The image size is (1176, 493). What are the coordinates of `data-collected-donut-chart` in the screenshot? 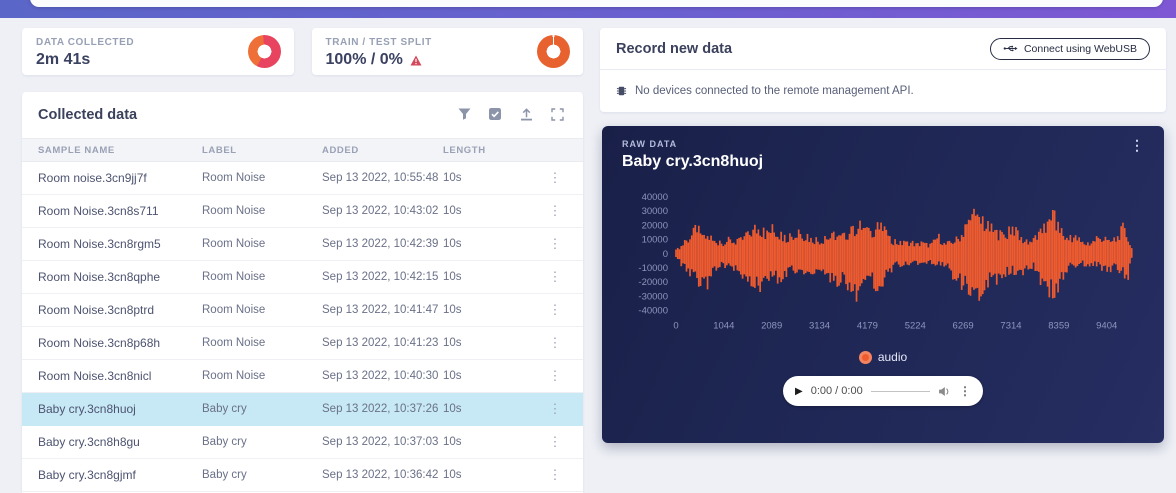 It's located at (264, 51).